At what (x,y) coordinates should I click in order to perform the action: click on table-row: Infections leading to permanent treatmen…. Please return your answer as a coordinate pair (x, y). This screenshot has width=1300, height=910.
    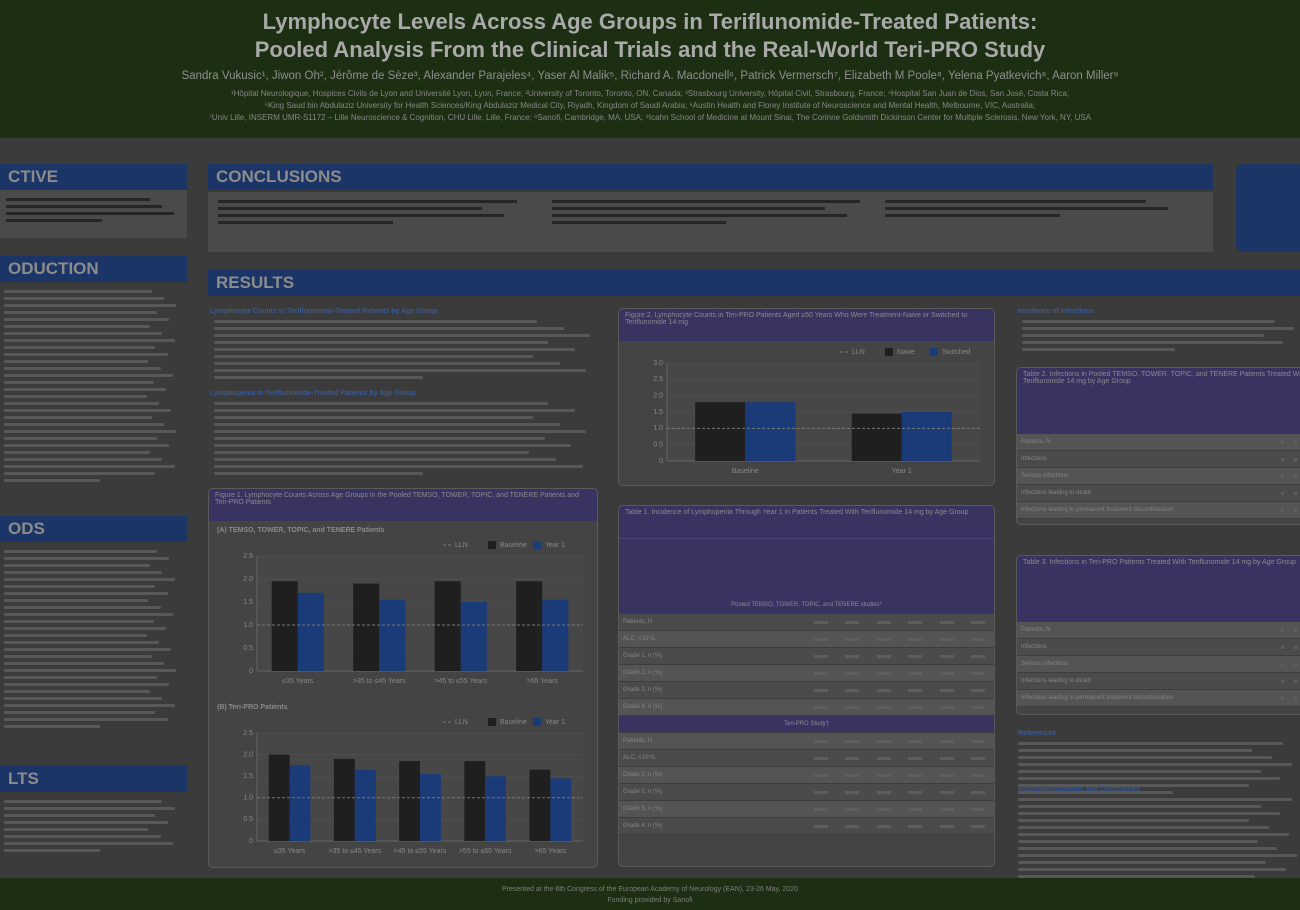
    Looking at the image, I should click on (1158, 698).